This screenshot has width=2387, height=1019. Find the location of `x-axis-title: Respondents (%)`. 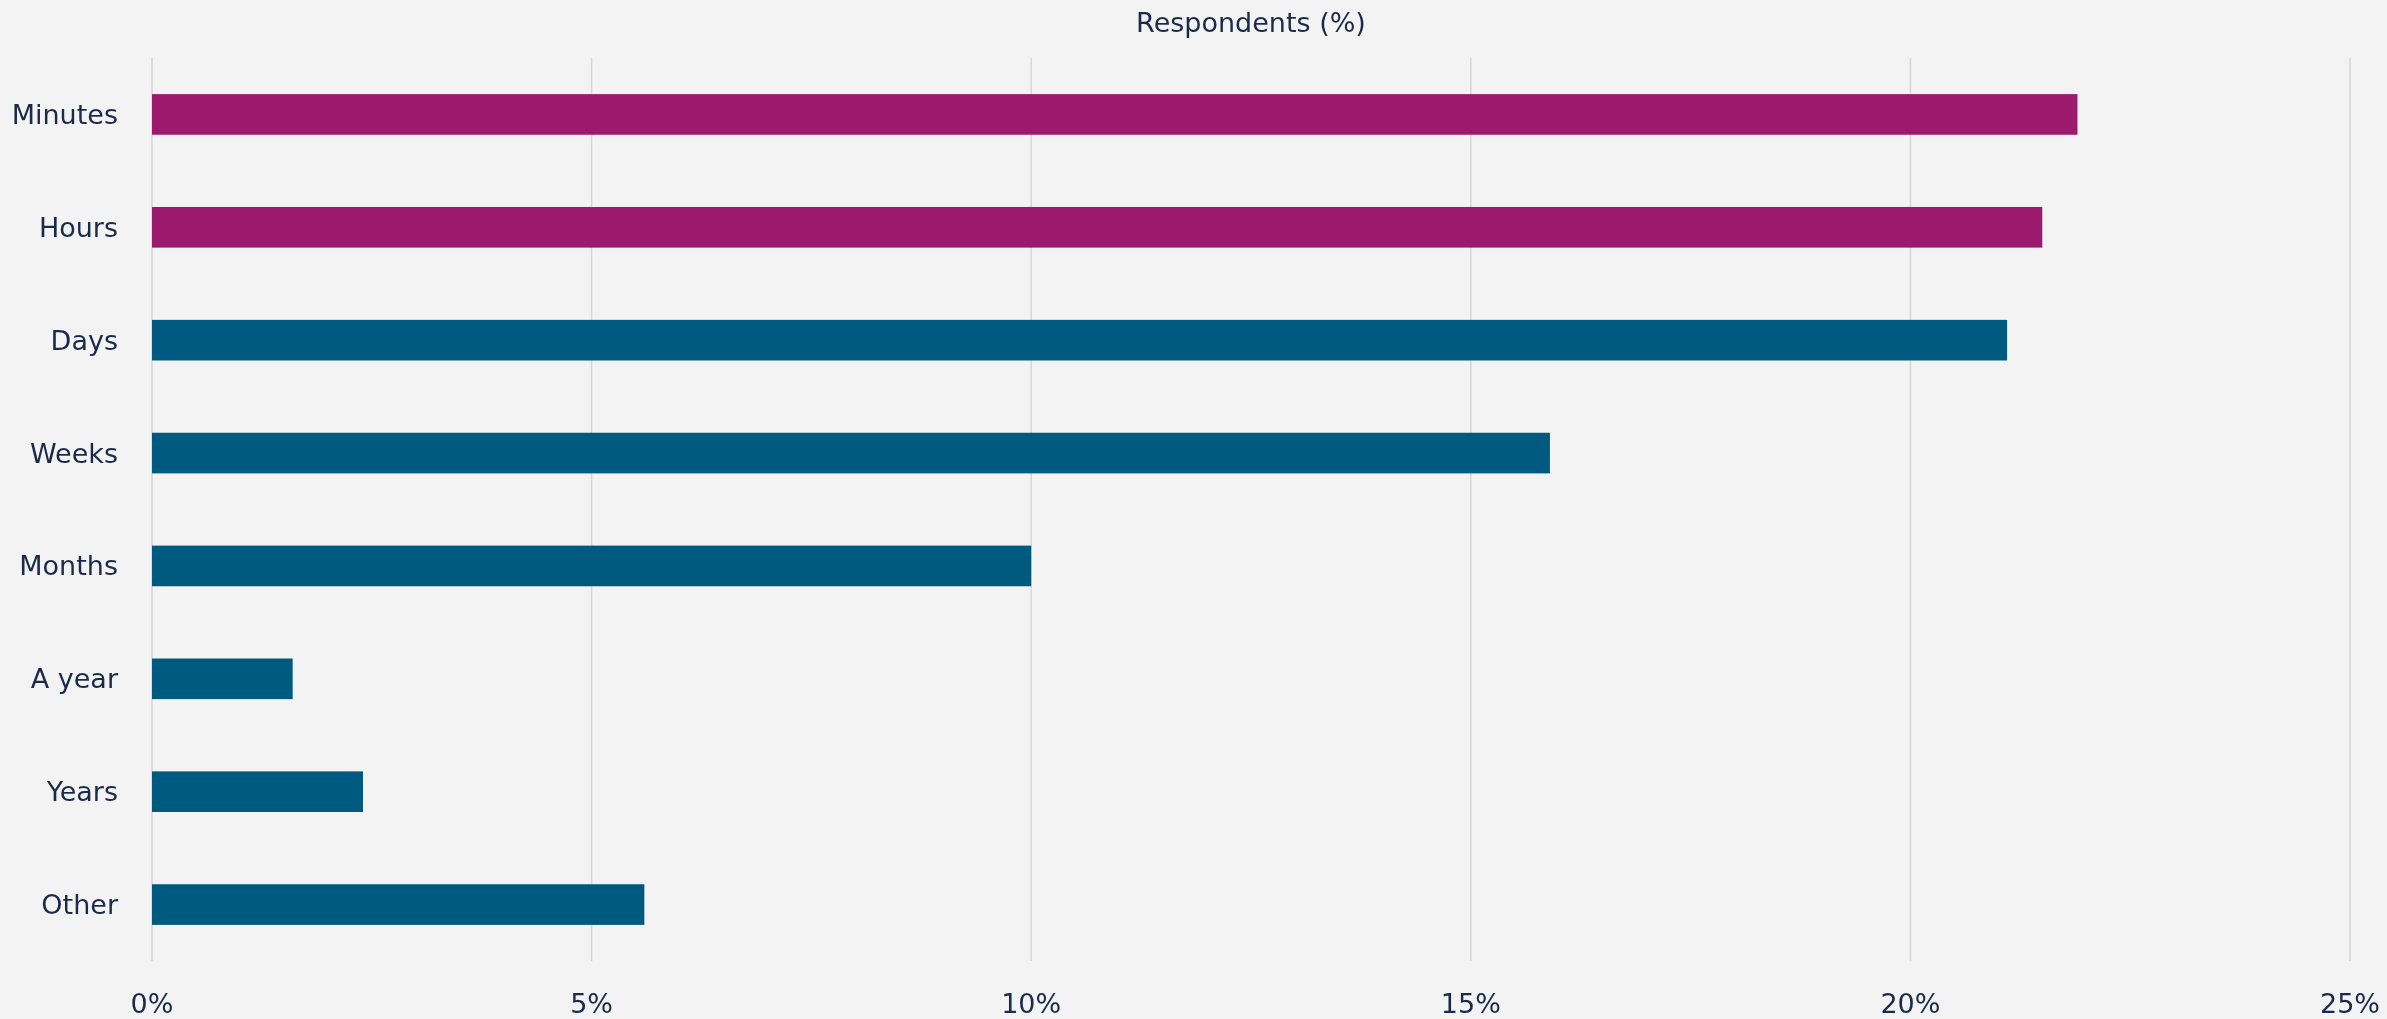

x-axis-title: Respondents (%) is located at coordinates (1251, 22).